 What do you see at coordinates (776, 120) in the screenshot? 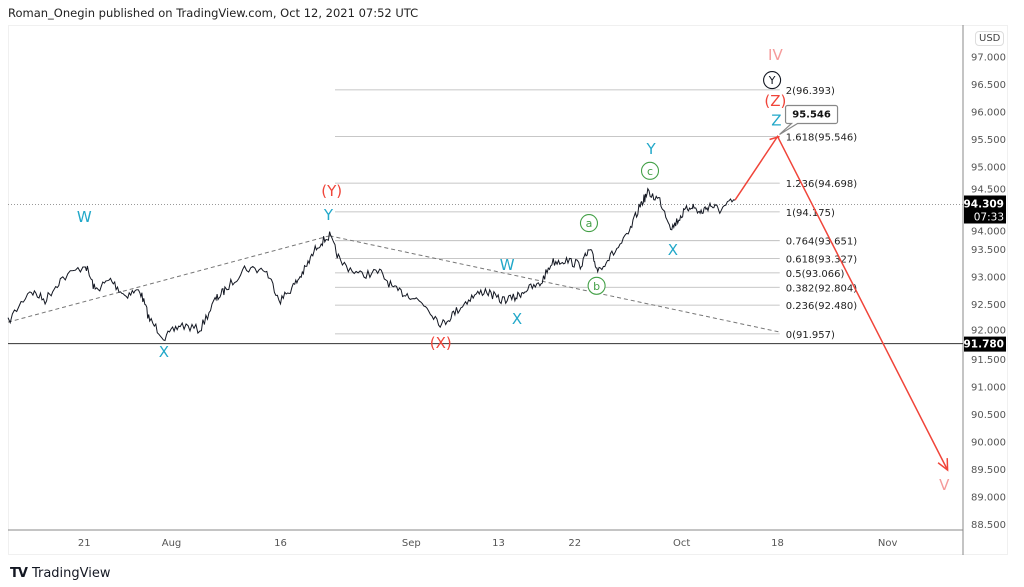
I see `wave-label: Z` at bounding box center [776, 120].